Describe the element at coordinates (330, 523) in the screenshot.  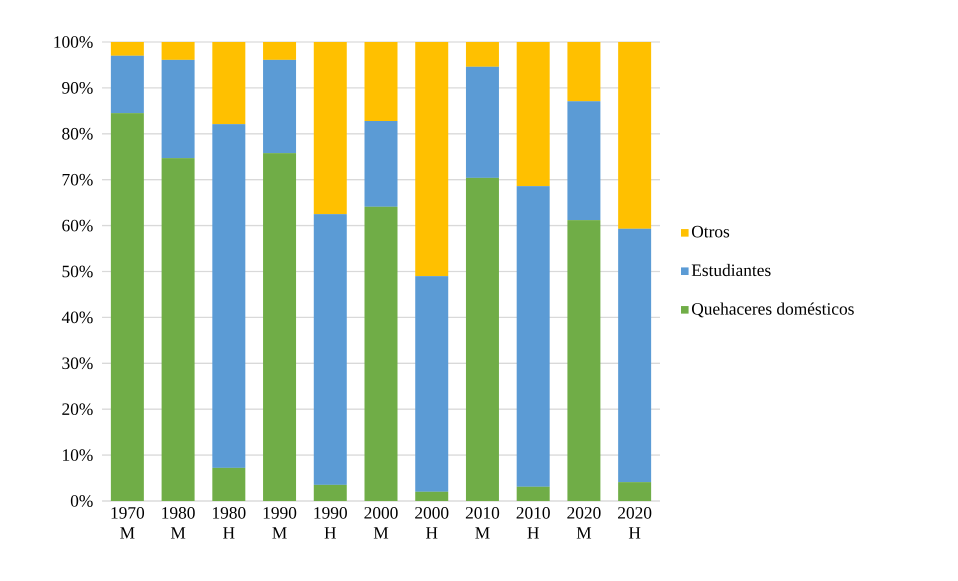
I see `x-tick-label: 1990 H` at that location.